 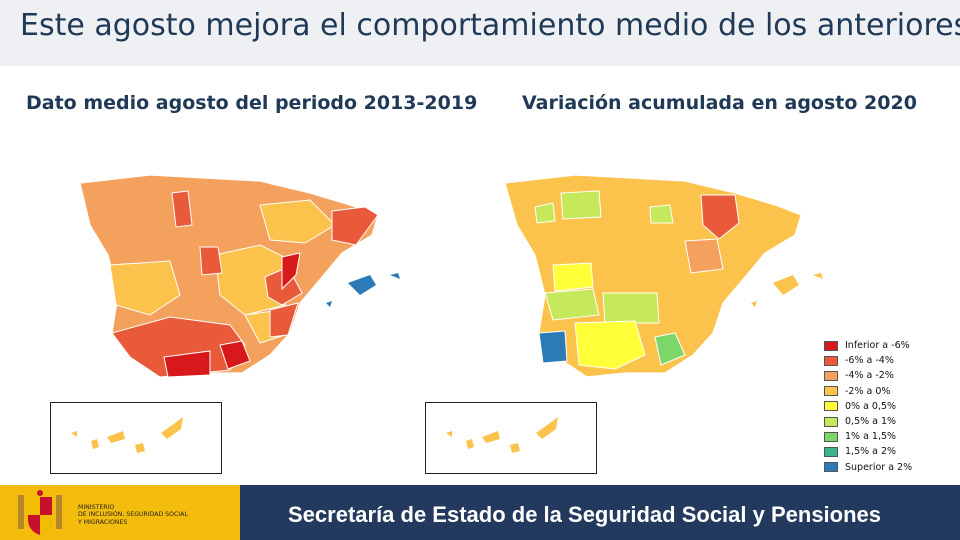 I want to click on legend-label: -4% a -2%, so click(x=869, y=376).